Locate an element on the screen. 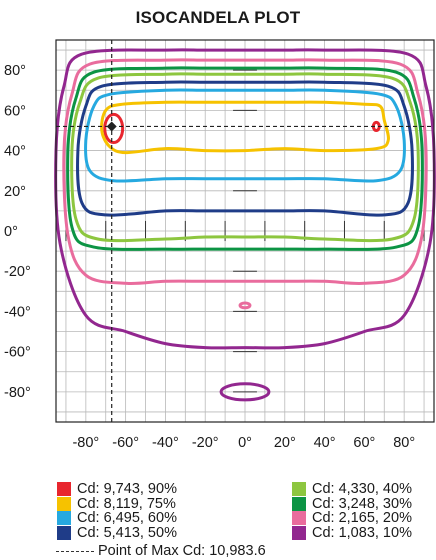 The image size is (436, 560). max-point-note: Point of Max Cd: 10,983.6 is located at coordinates (161, 551).